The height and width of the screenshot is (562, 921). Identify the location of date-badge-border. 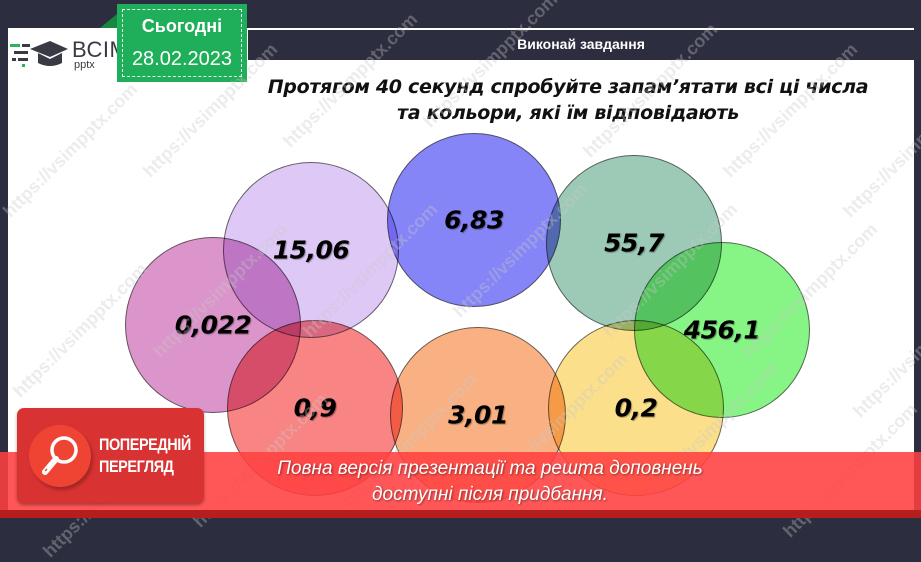
(182, 43).